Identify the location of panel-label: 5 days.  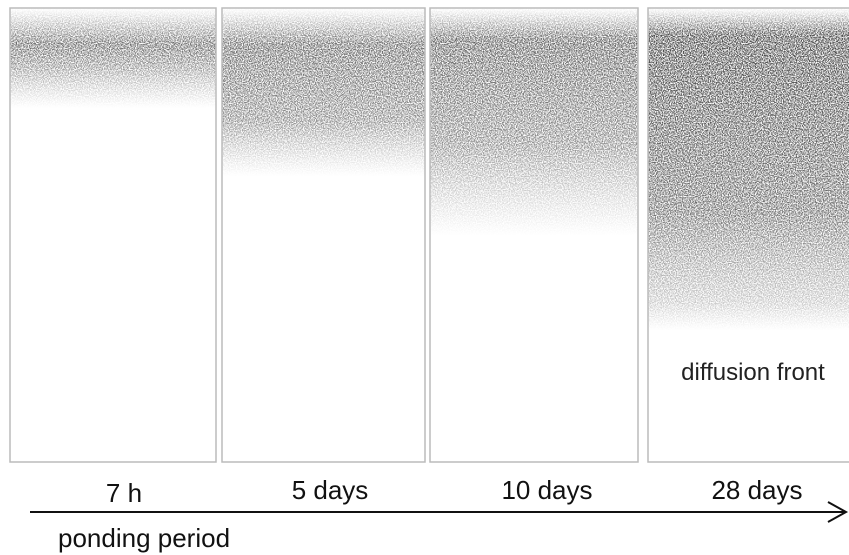
(330, 490).